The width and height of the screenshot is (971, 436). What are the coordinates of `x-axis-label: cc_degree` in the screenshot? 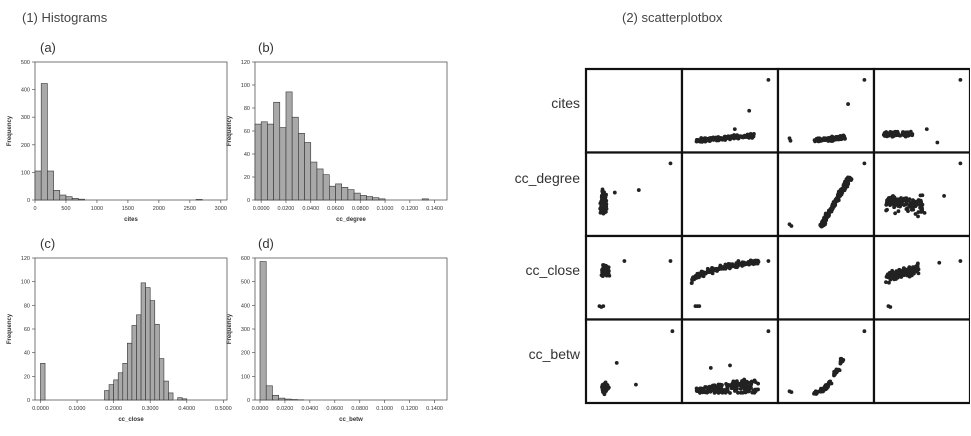 It's located at (351, 220).